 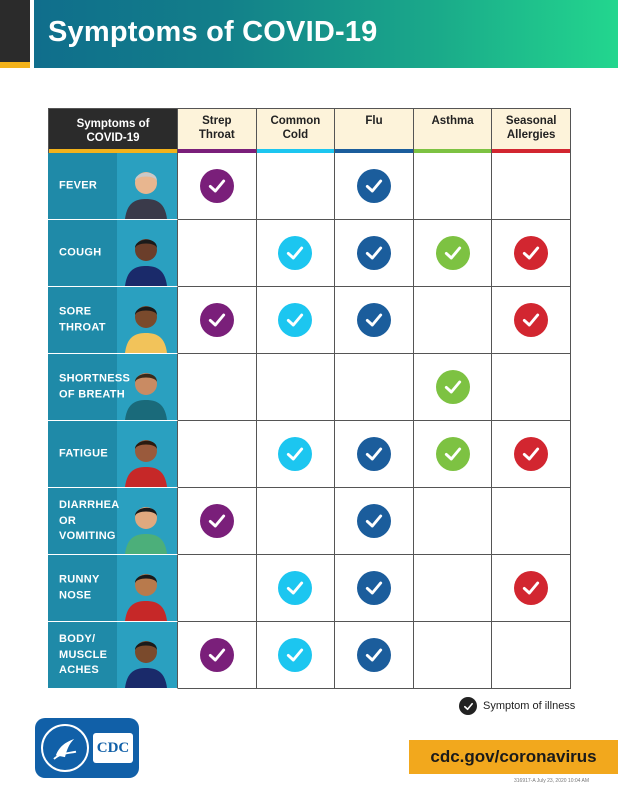 I want to click on column-header-seasonal-allergies: Seasonal Allergies, so click(x=531, y=130).